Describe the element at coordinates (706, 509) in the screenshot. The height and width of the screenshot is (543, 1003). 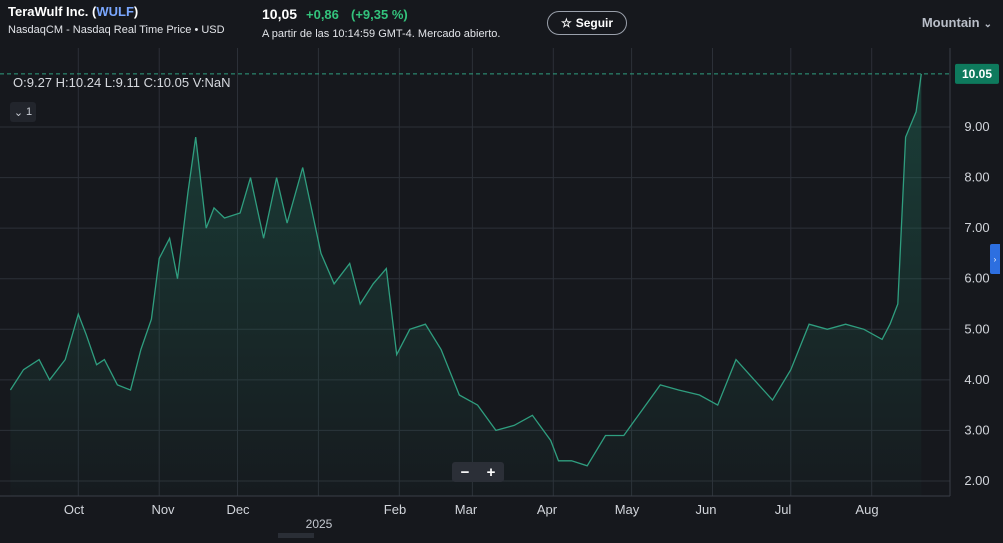
I see `x-tick-label: Jun` at that location.